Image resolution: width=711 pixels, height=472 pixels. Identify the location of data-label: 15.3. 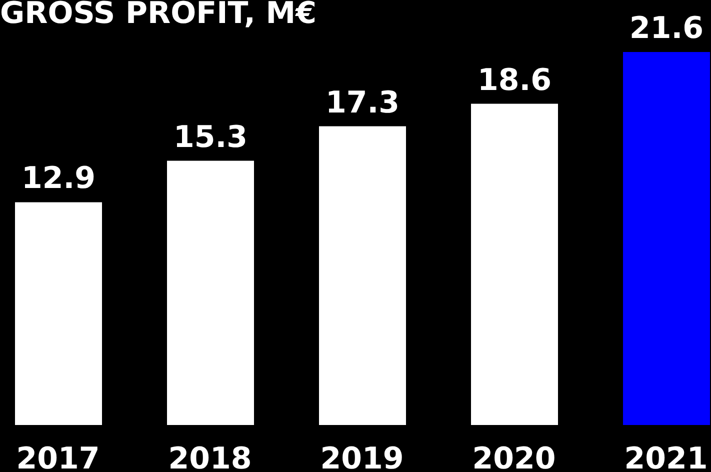
(210, 137).